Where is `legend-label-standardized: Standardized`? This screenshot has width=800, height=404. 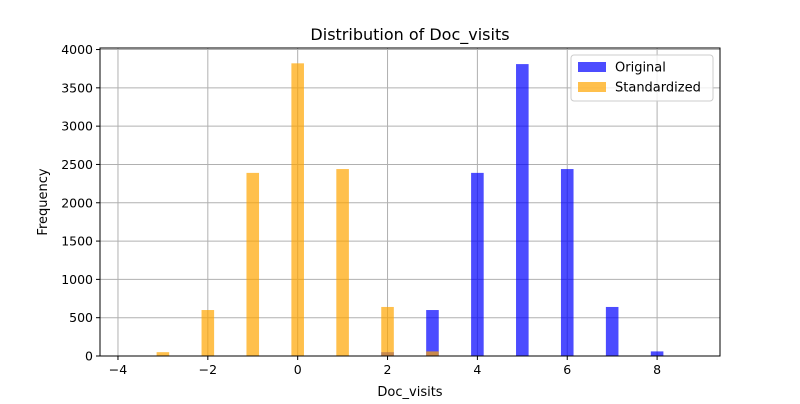 legend-label-standardized: Standardized is located at coordinates (658, 88).